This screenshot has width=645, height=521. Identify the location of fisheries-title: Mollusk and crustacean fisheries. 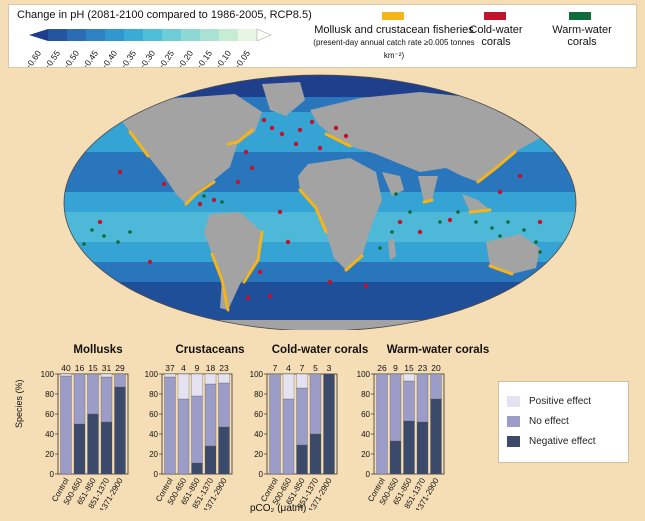
(394, 30).